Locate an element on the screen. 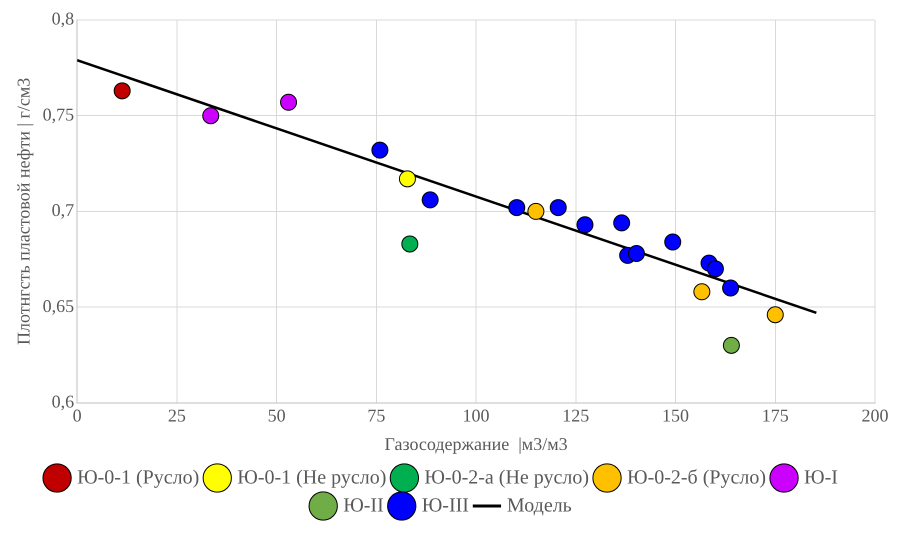  x-tick-label: 150 is located at coordinates (676, 415).